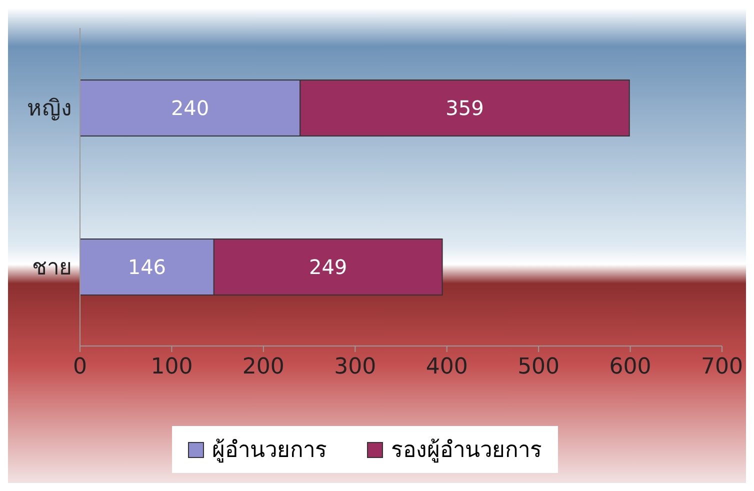 The height and width of the screenshot is (491, 754). I want to click on x-tick-label: 200, so click(263, 367).